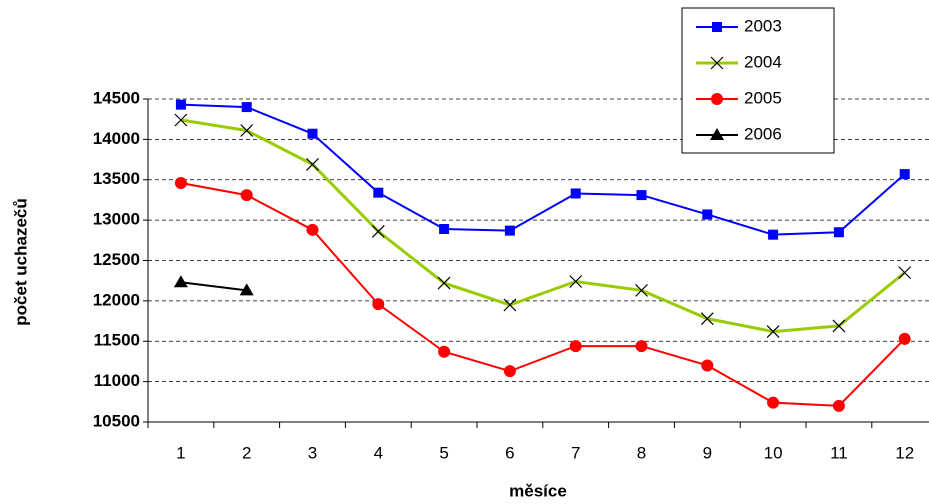 This screenshot has height=504, width=929. I want to click on series-line, so click(213, 286).